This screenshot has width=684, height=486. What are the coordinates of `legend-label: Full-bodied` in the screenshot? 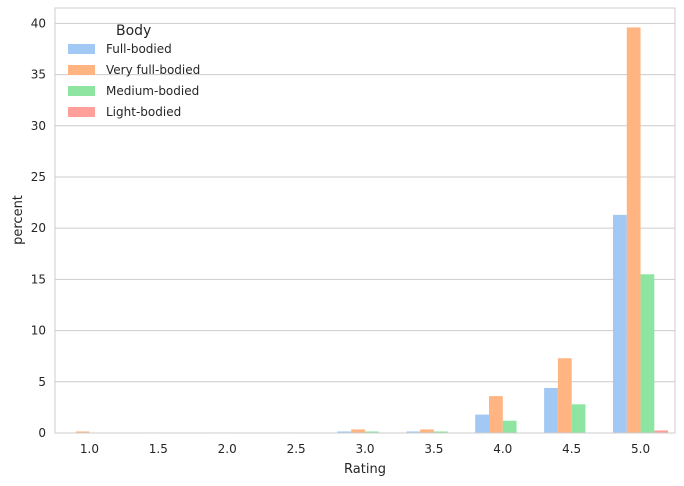 It's located at (139, 49).